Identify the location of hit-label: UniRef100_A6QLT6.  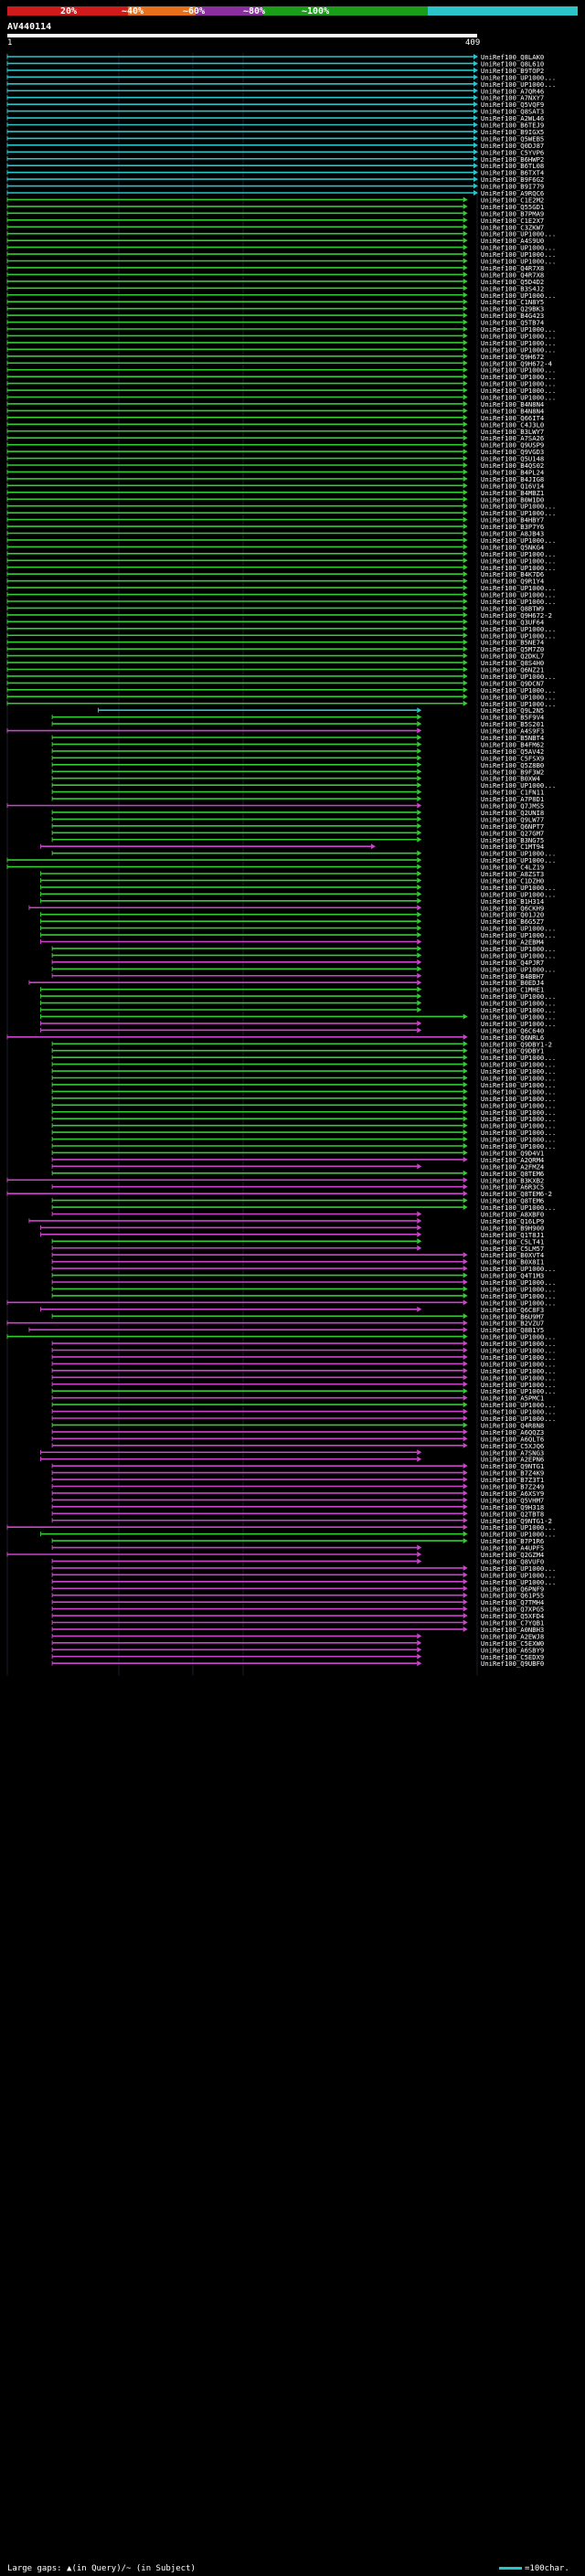
(512, 1439).